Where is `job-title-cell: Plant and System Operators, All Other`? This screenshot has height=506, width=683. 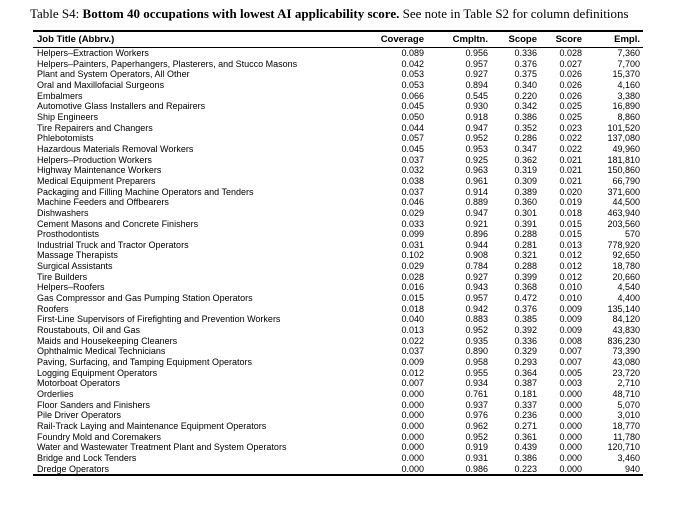 job-title-cell: Plant and System Operators, All Other is located at coordinates (113, 74).